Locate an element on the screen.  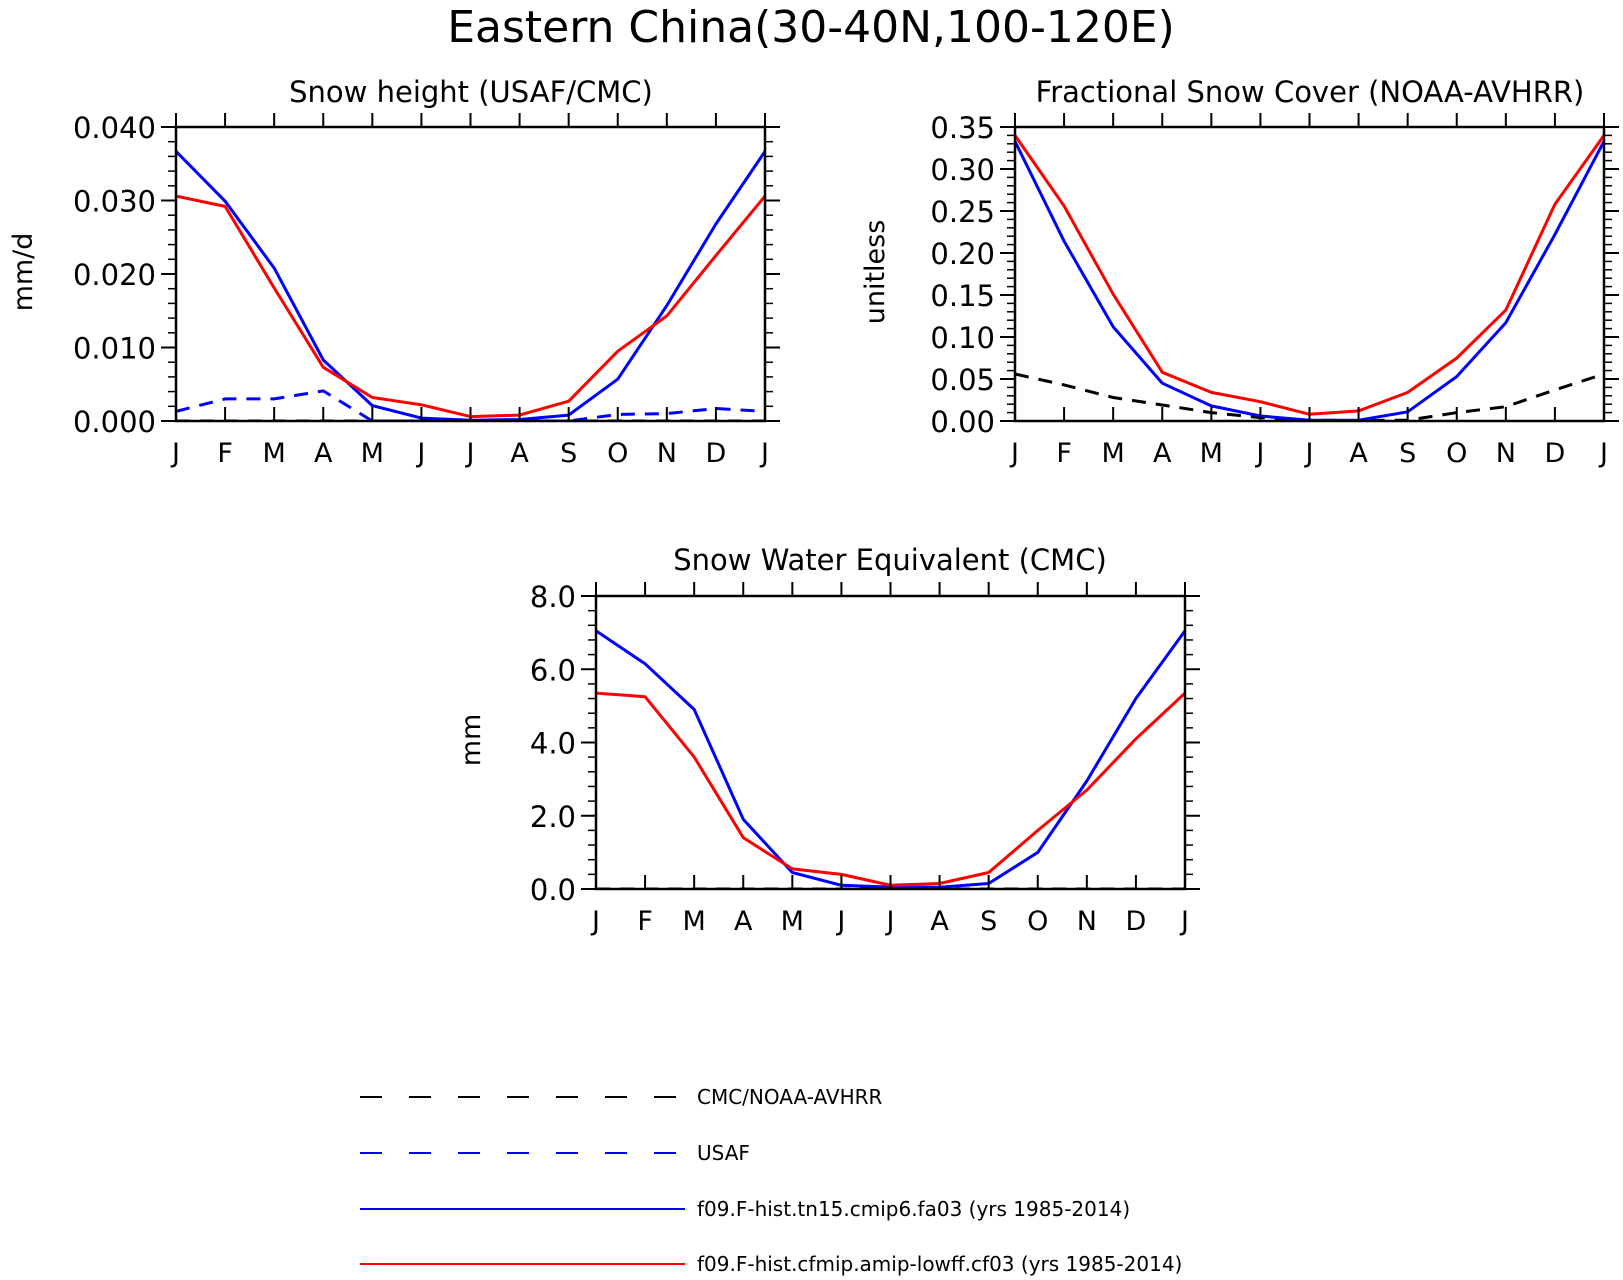
legend-label: CMC/NOAA-AVHRR is located at coordinates (790, 1097).